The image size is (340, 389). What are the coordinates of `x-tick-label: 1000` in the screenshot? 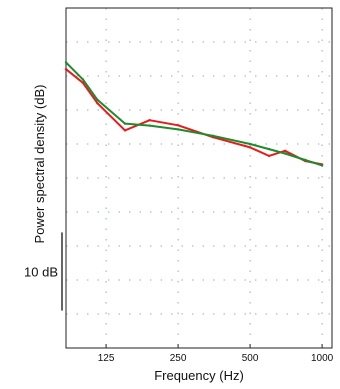 It's located at (322, 358).